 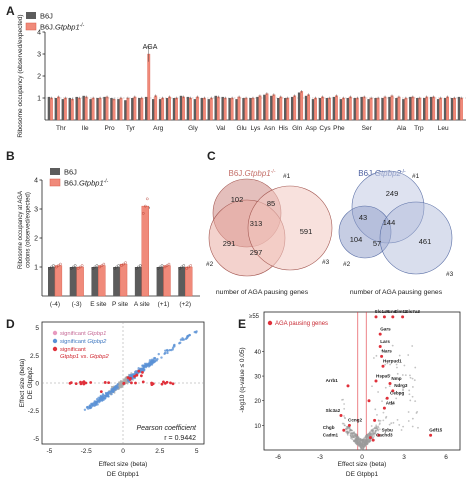 I want to click on panel-d-xlabel-top: Effect size (beta), so click(x=123, y=464).